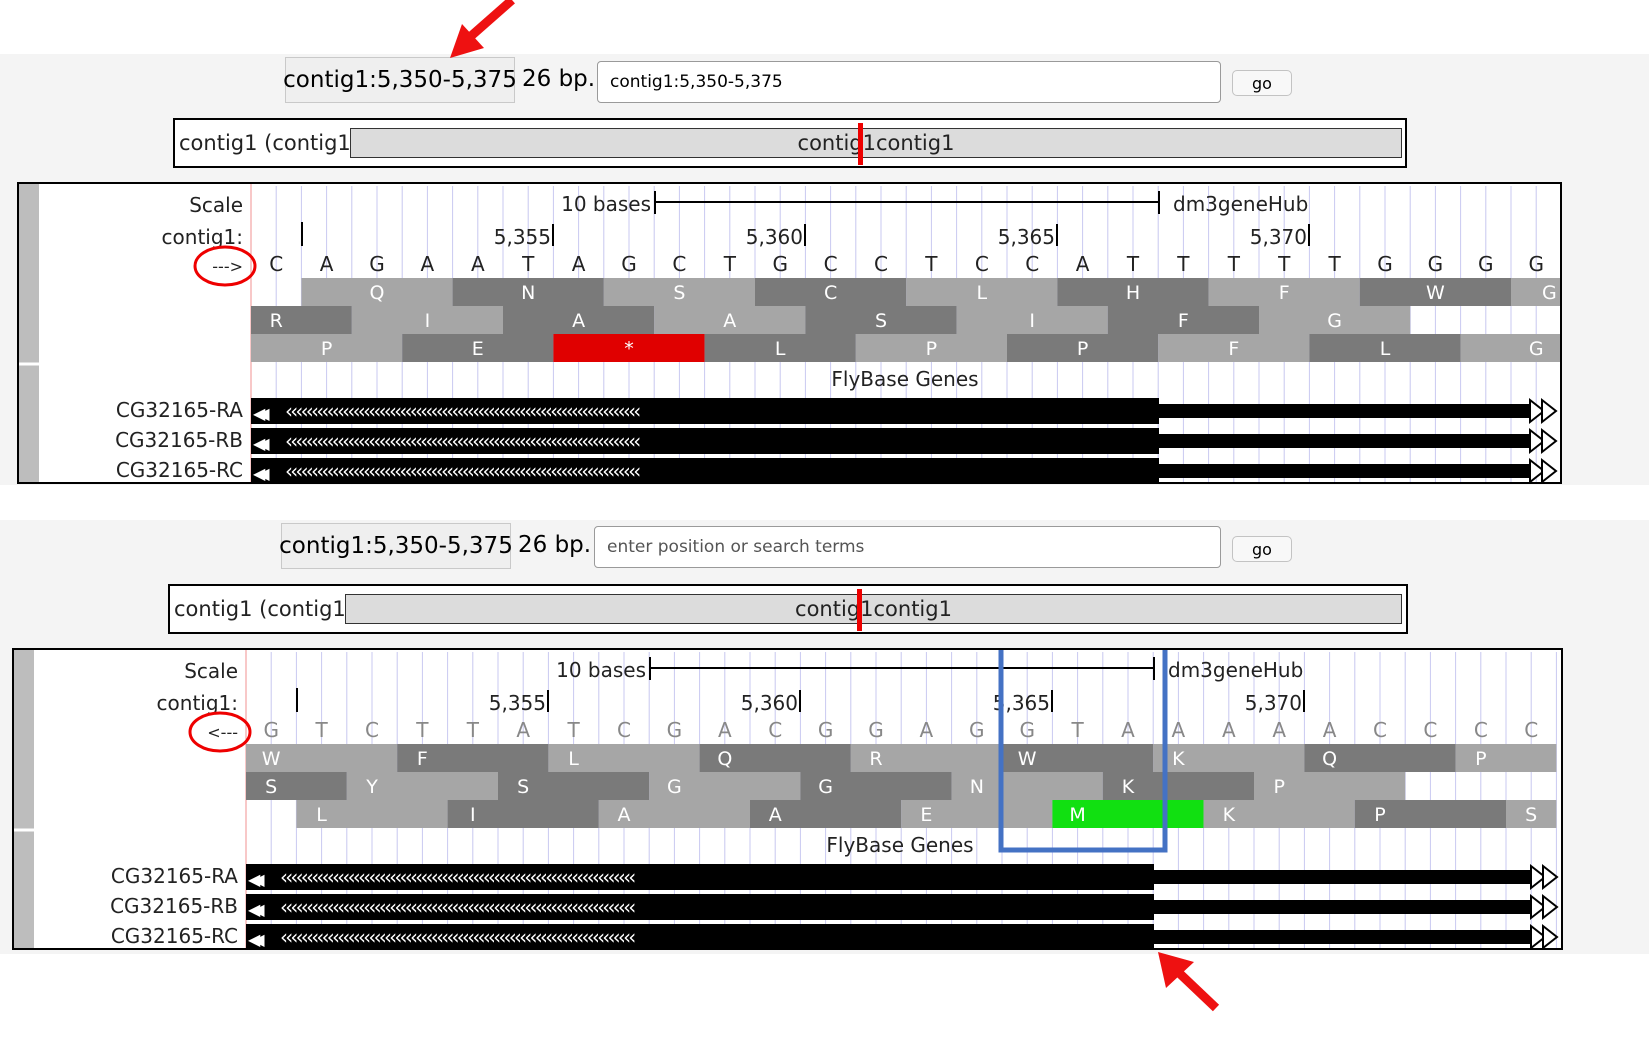 The width and height of the screenshot is (1649, 1064). Describe the element at coordinates (522, 237) in the screenshot. I see `position-tick-label: 5,355` at that location.